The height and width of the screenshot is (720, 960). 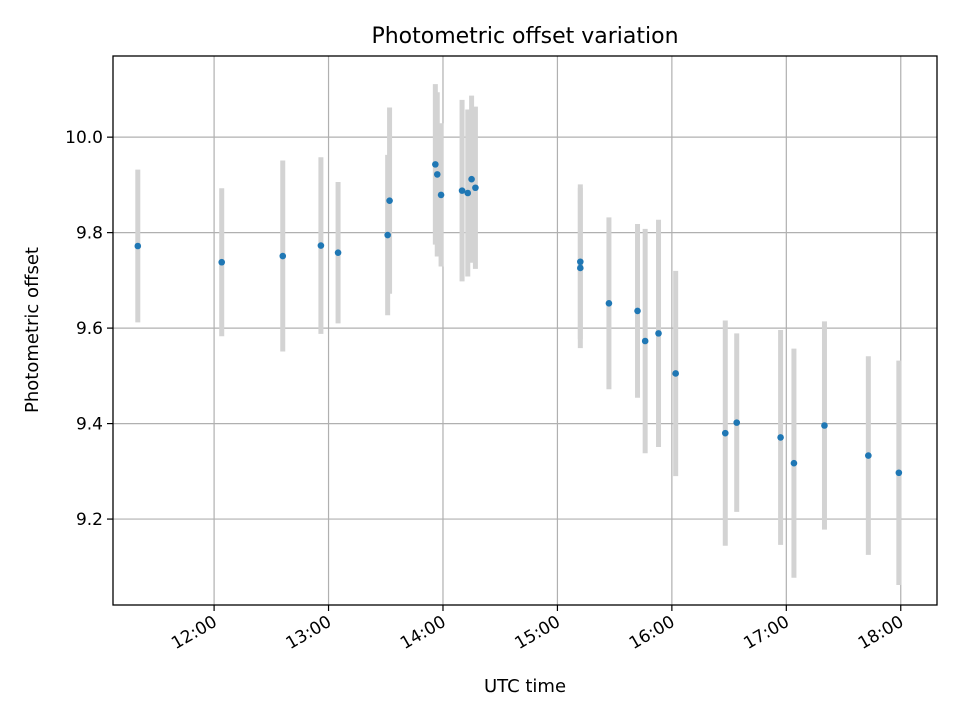 What do you see at coordinates (525, 686) in the screenshot?
I see `x-axis-label: UTC time` at bounding box center [525, 686].